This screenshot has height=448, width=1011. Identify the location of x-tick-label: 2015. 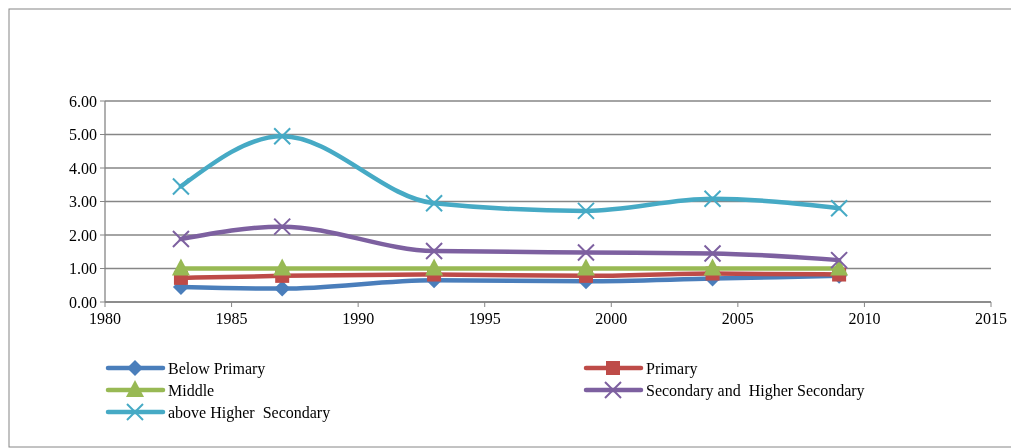
(991, 318).